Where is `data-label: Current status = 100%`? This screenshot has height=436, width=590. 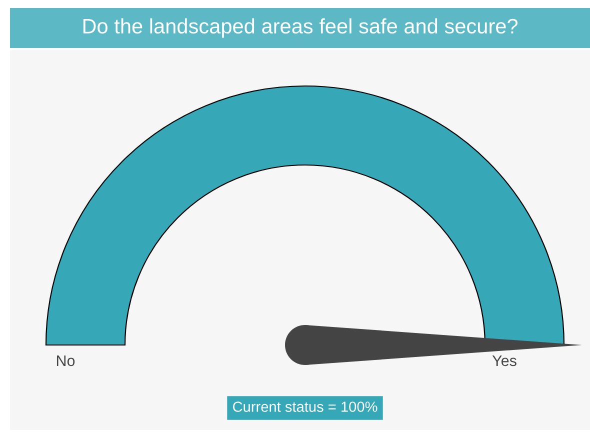 data-label: Current status = 100% is located at coordinates (305, 407).